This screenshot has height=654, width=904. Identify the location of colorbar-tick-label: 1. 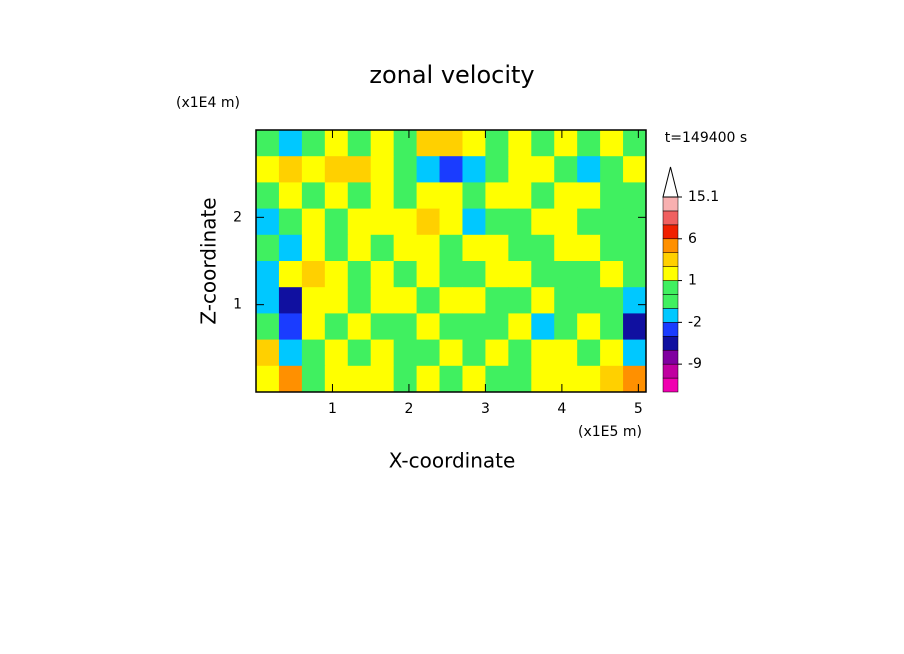
(692, 281).